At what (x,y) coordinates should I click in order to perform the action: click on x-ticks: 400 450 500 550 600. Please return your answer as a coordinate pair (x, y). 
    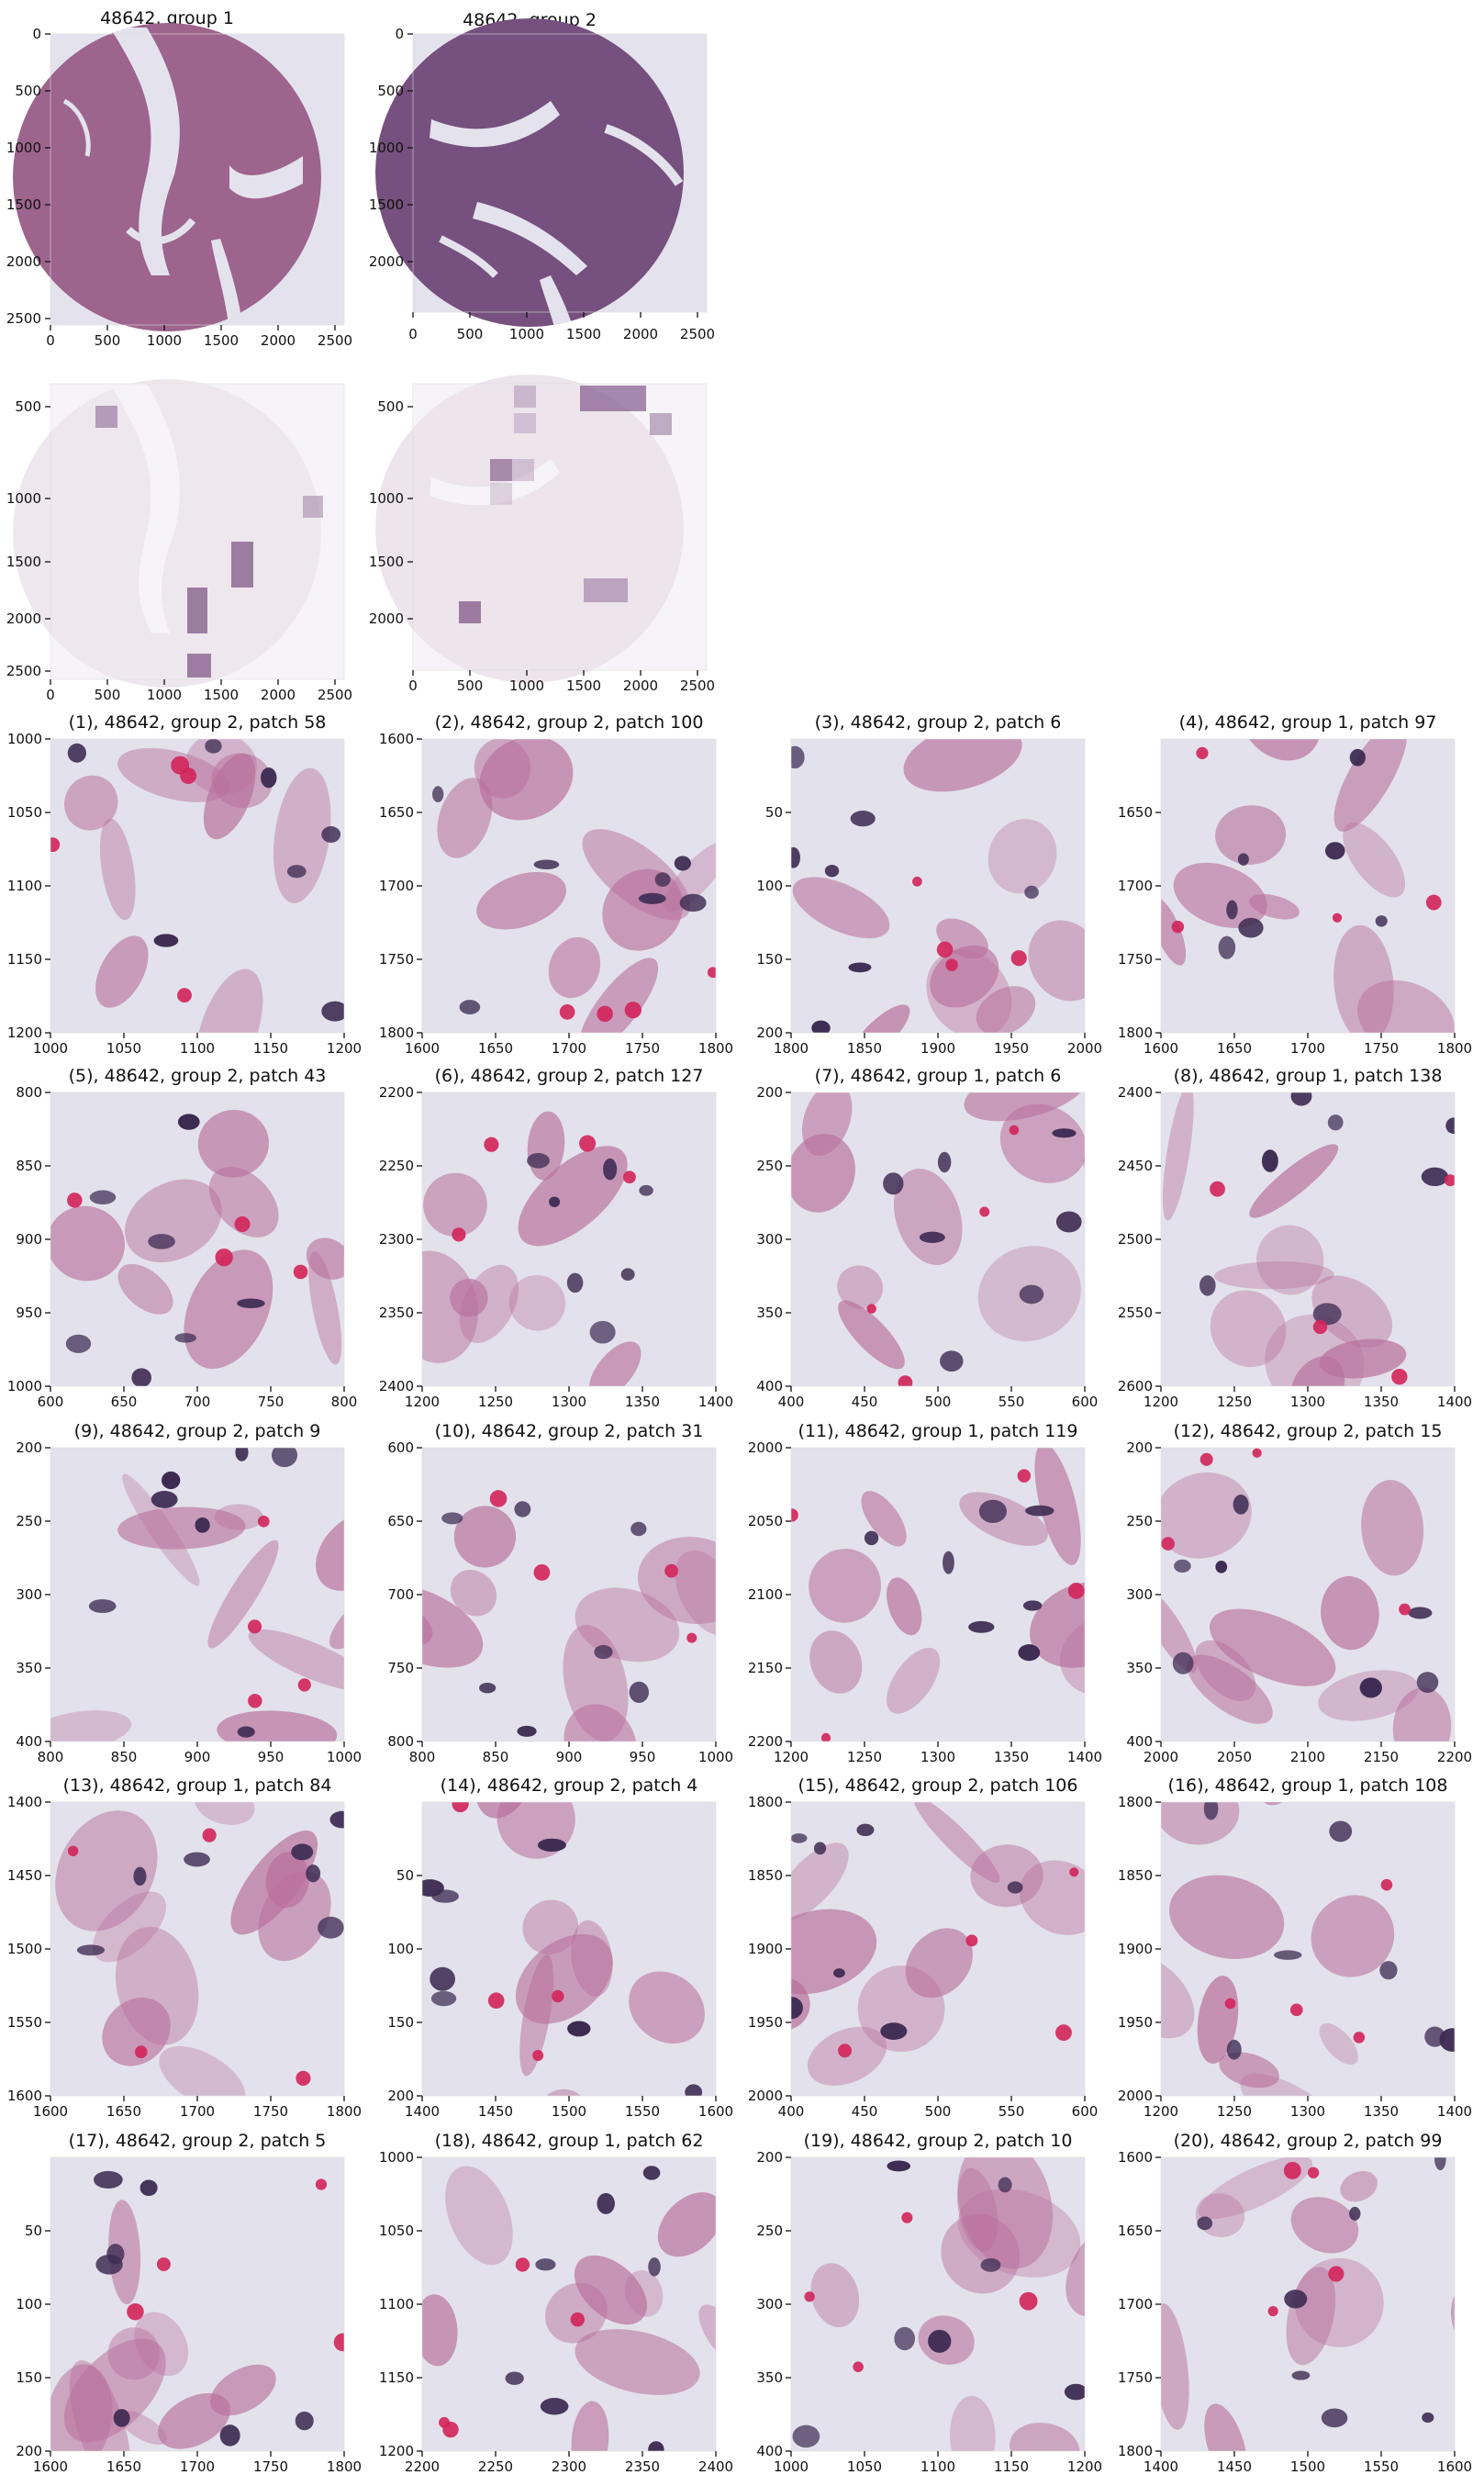
    Looking at the image, I should click on (938, 2108).